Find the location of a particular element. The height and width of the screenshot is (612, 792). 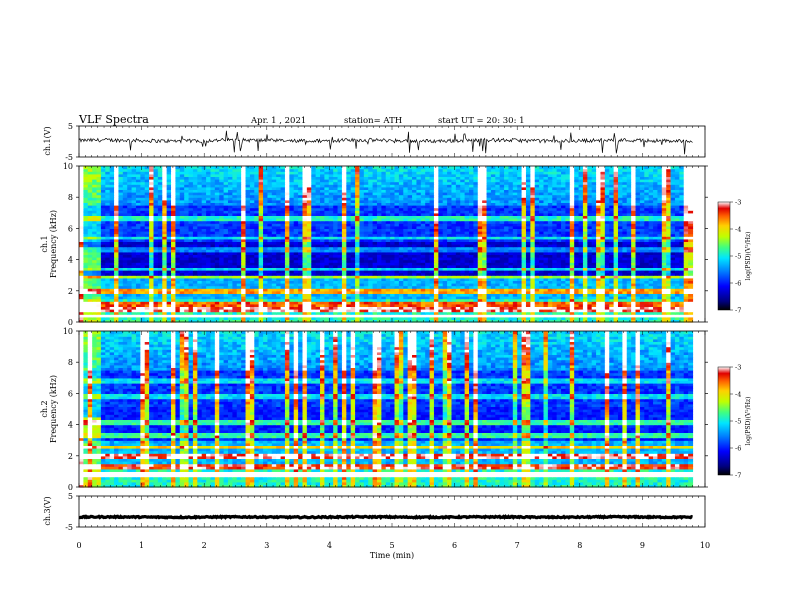

ch3-waveform-line is located at coordinates (385, 517).